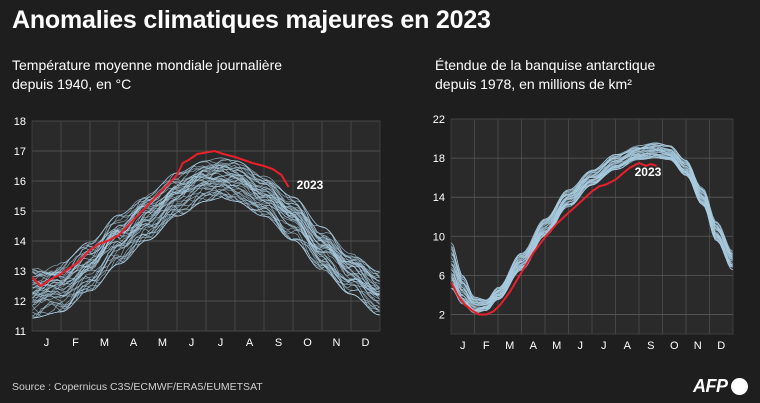 The width and height of the screenshot is (760, 403). I want to click on y-tick-label: 10, so click(439, 237).